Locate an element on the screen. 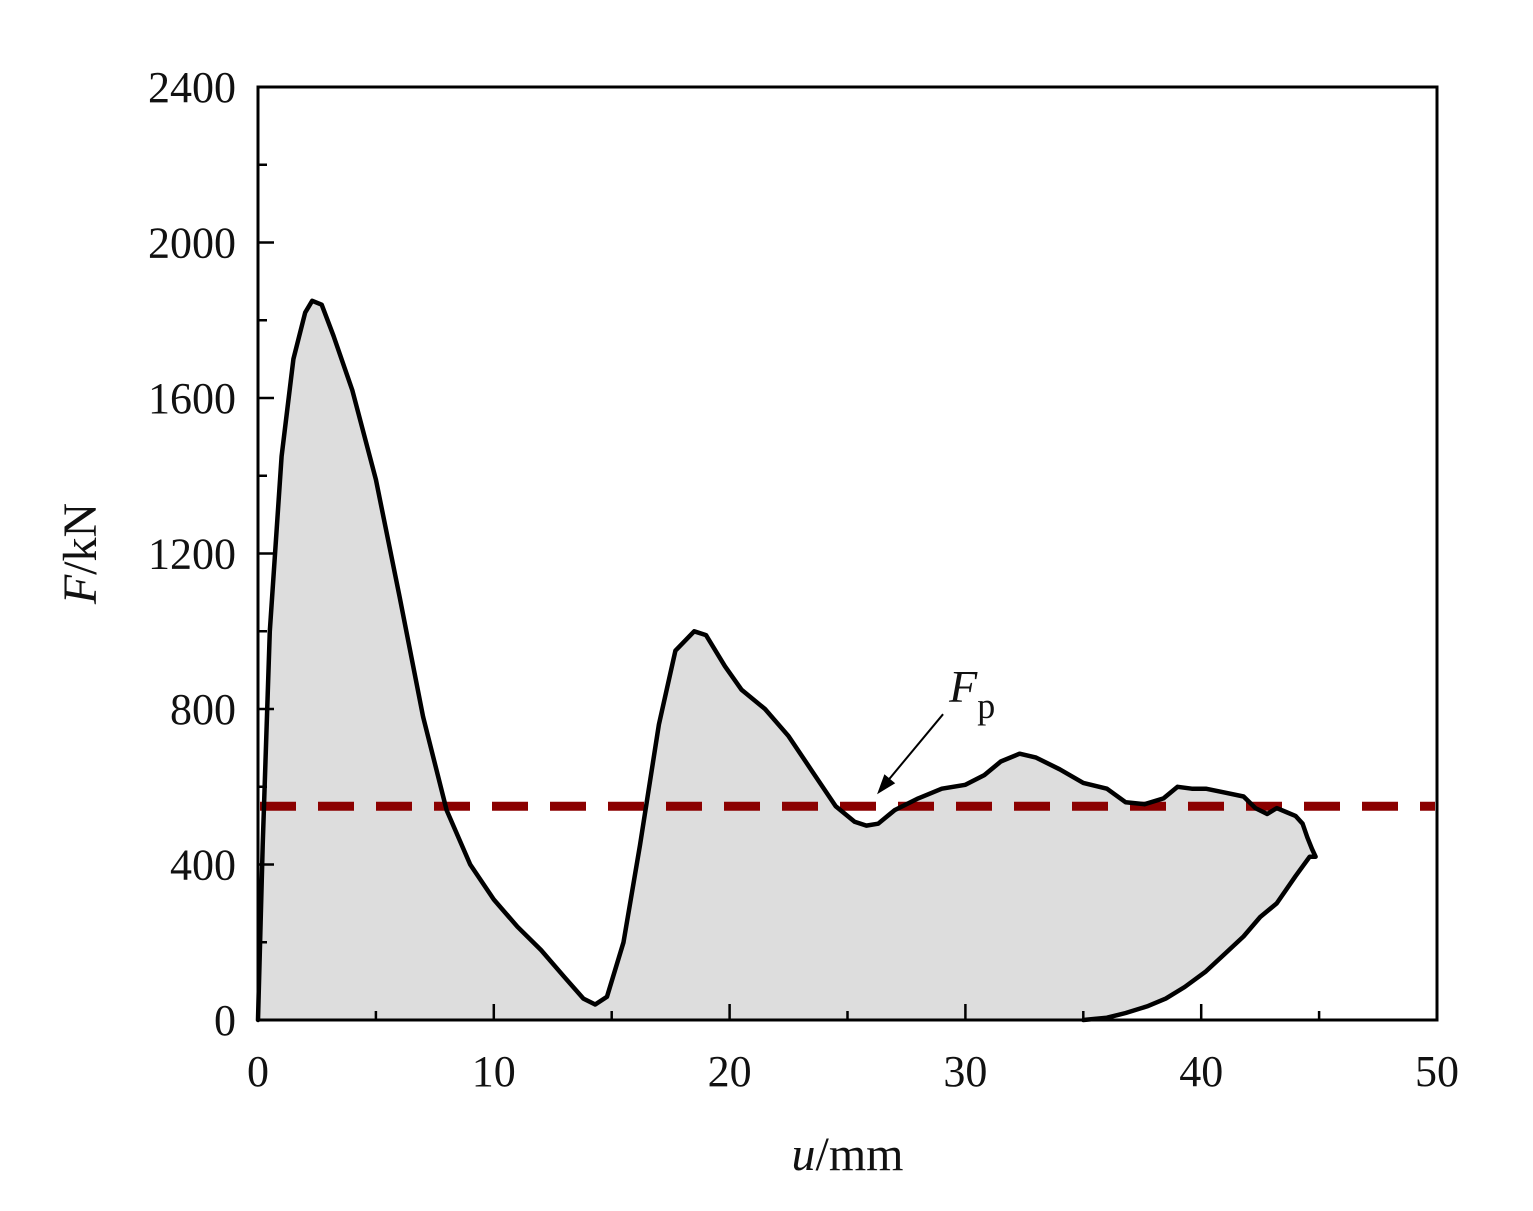 The width and height of the screenshot is (1533, 1211). y-tick-label: 2400 is located at coordinates (192, 87).